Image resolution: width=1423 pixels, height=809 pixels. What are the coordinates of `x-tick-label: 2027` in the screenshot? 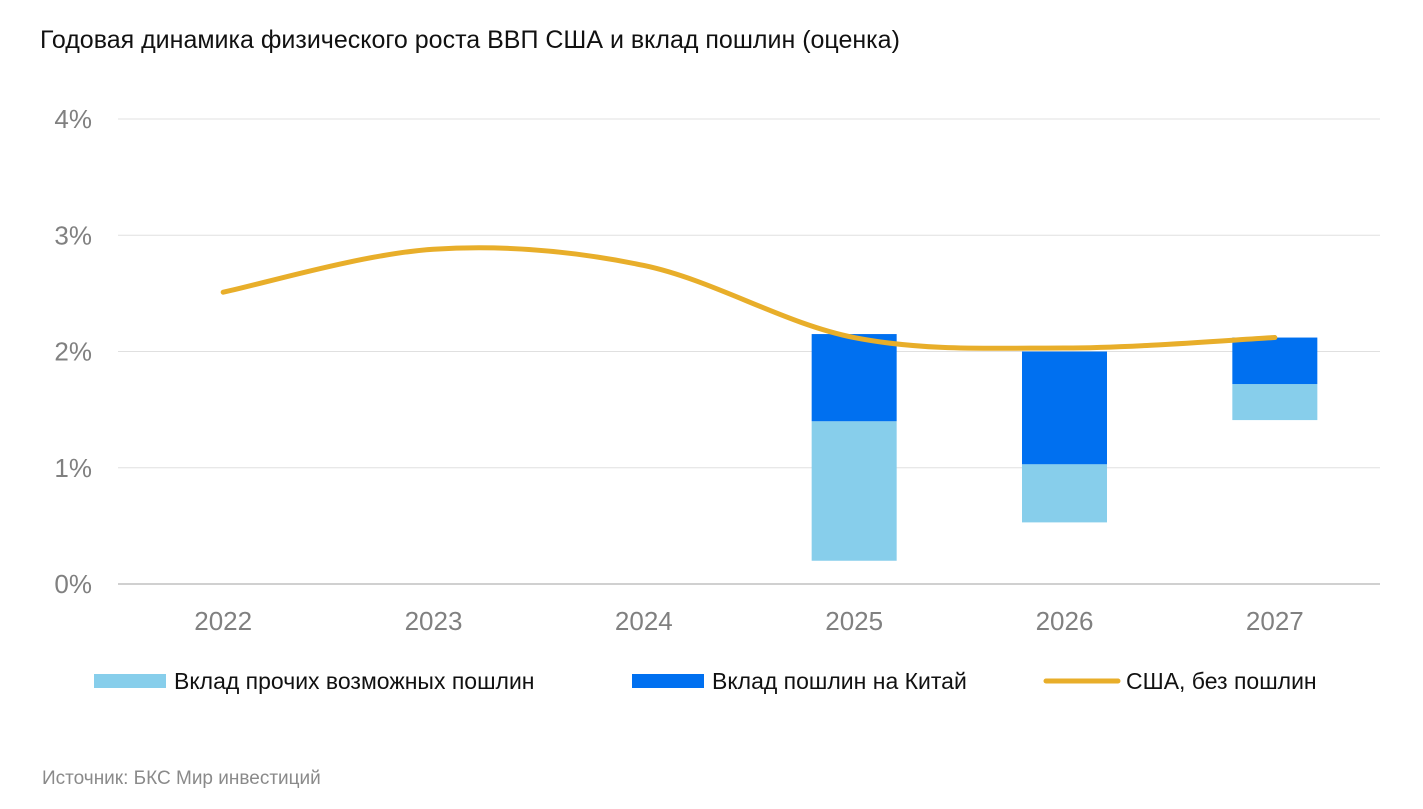 It's located at (1275, 621).